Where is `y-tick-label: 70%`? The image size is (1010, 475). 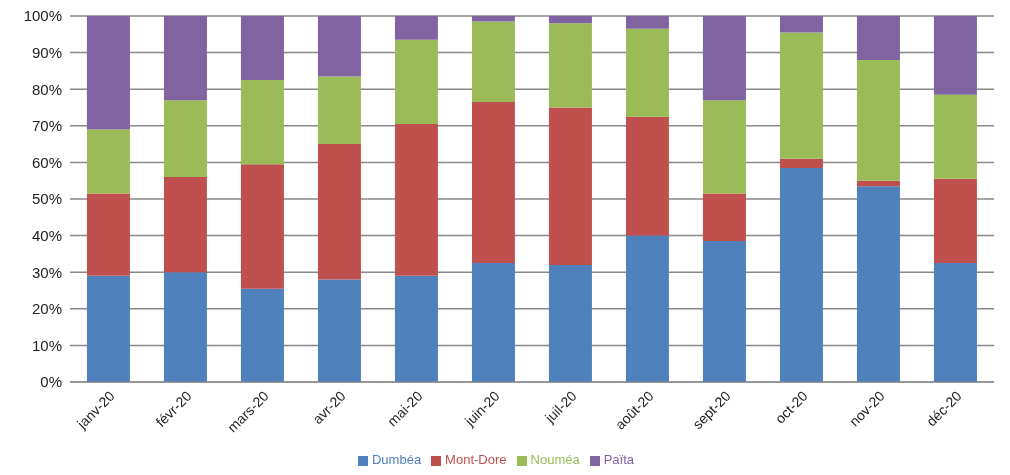 y-tick-label: 70% is located at coordinates (46, 126).